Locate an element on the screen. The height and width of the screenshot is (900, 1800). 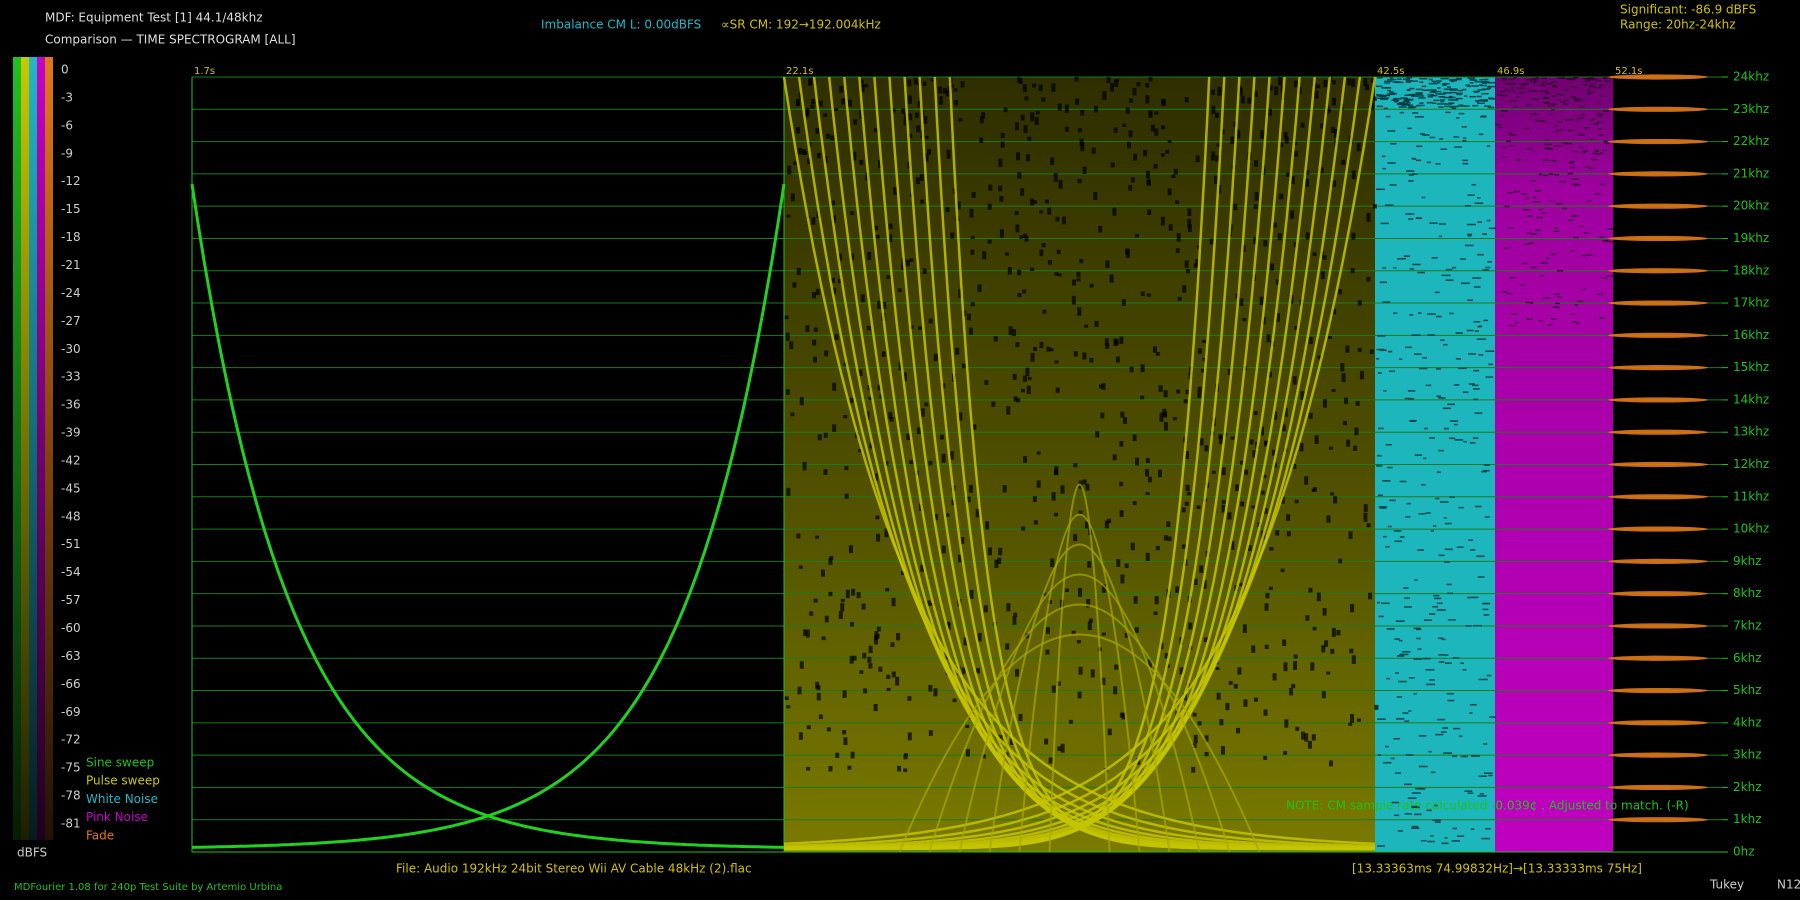
color-scale-label: -63 is located at coordinates (71, 656).